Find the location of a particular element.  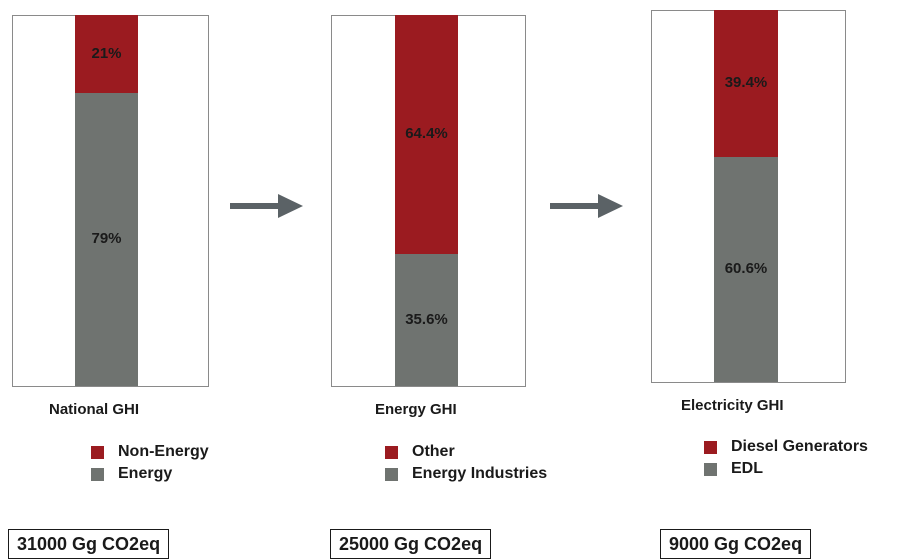

bar-segment-value-label: 79% is located at coordinates (106, 239).